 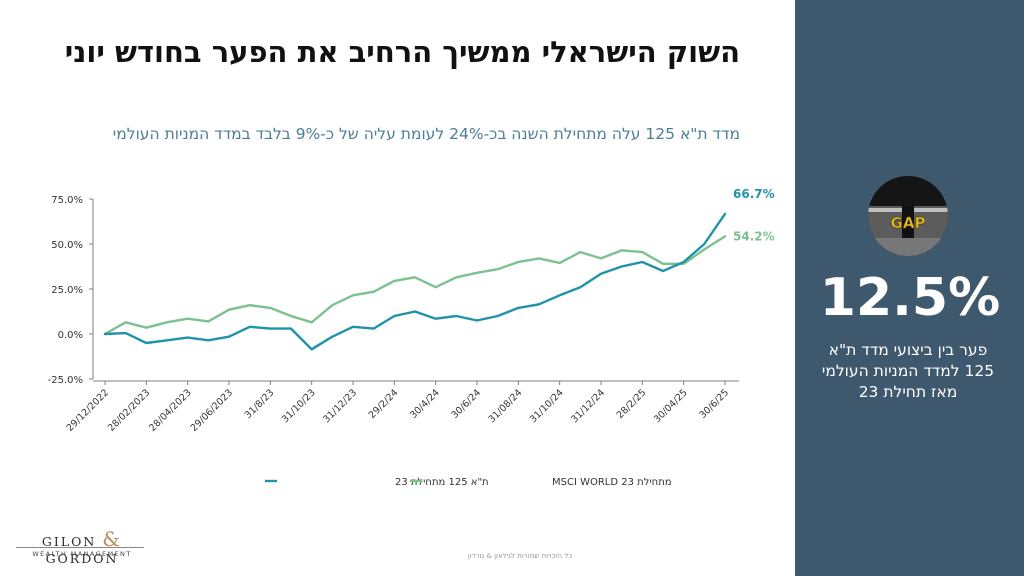 What do you see at coordinates (520, 556) in the screenshot?
I see `copyright-note: כל הזכויות שמורות לגילאון & גורדון` at bounding box center [520, 556].